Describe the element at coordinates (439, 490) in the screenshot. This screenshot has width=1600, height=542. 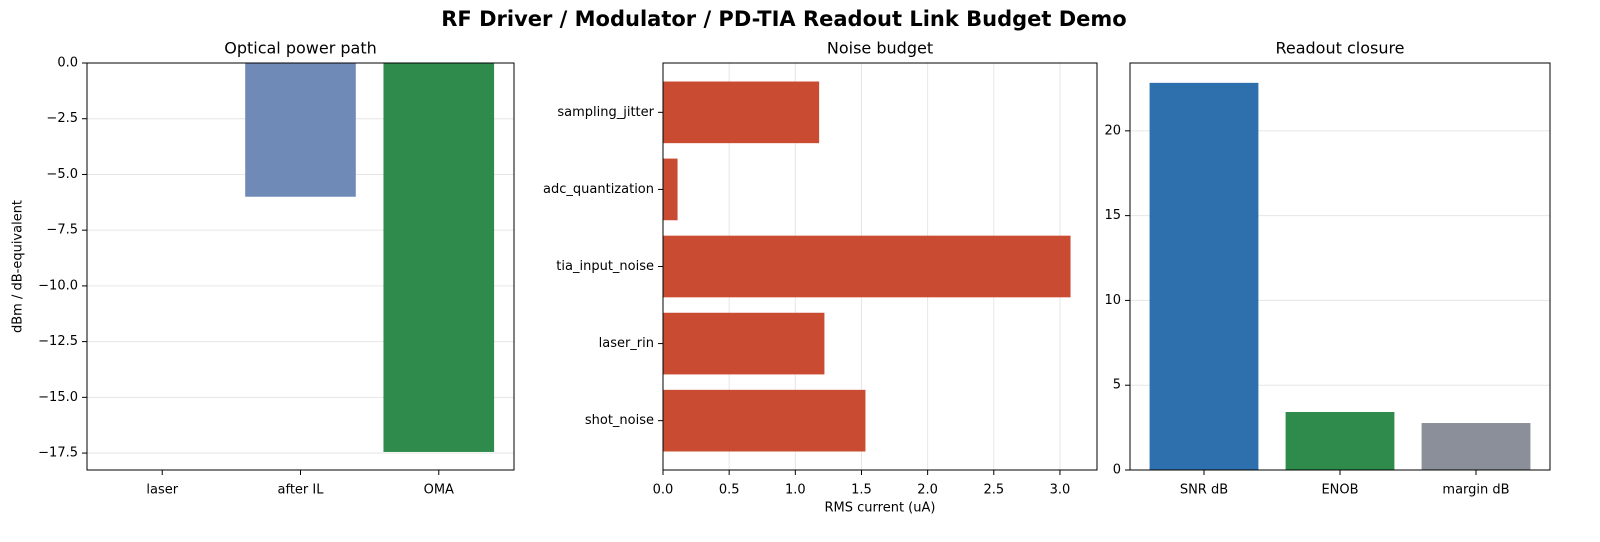
I see `x-tick-label: OMA` at that location.